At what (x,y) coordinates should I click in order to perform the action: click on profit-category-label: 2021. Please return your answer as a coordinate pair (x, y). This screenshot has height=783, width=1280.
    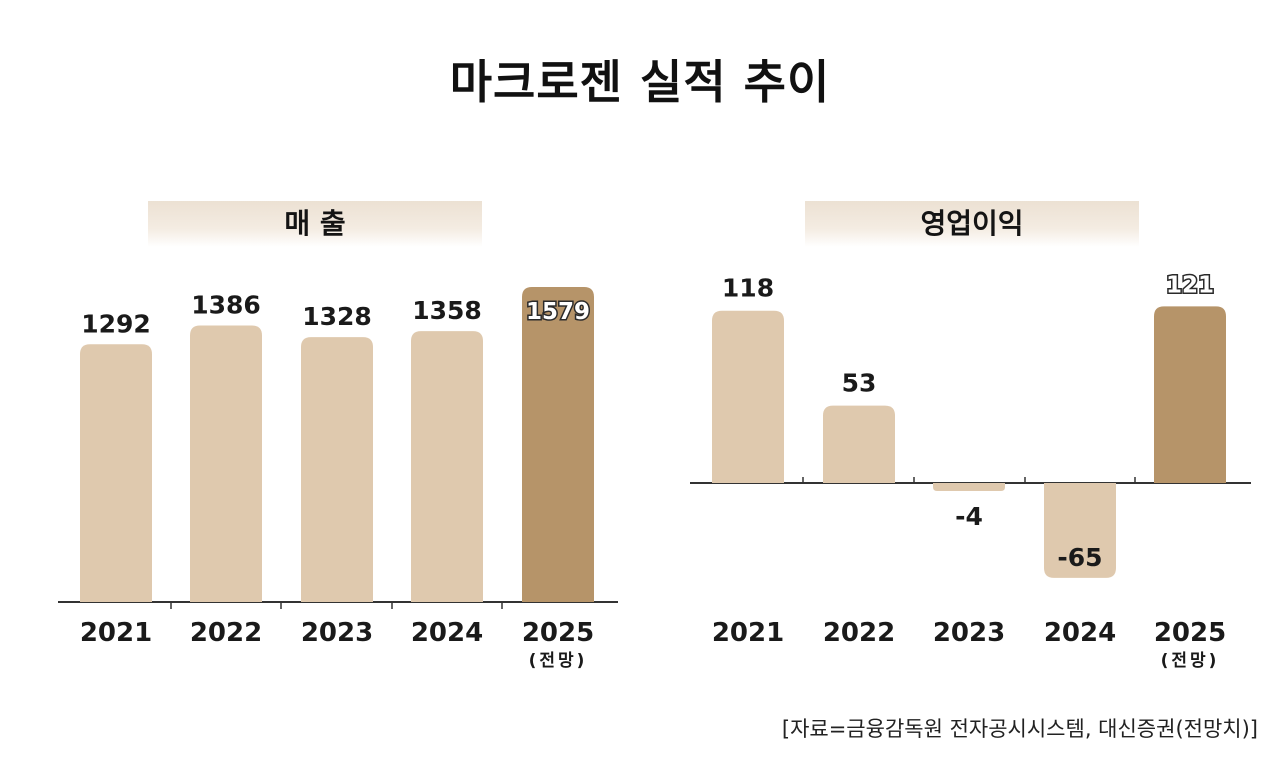
    Looking at the image, I should click on (748, 633).